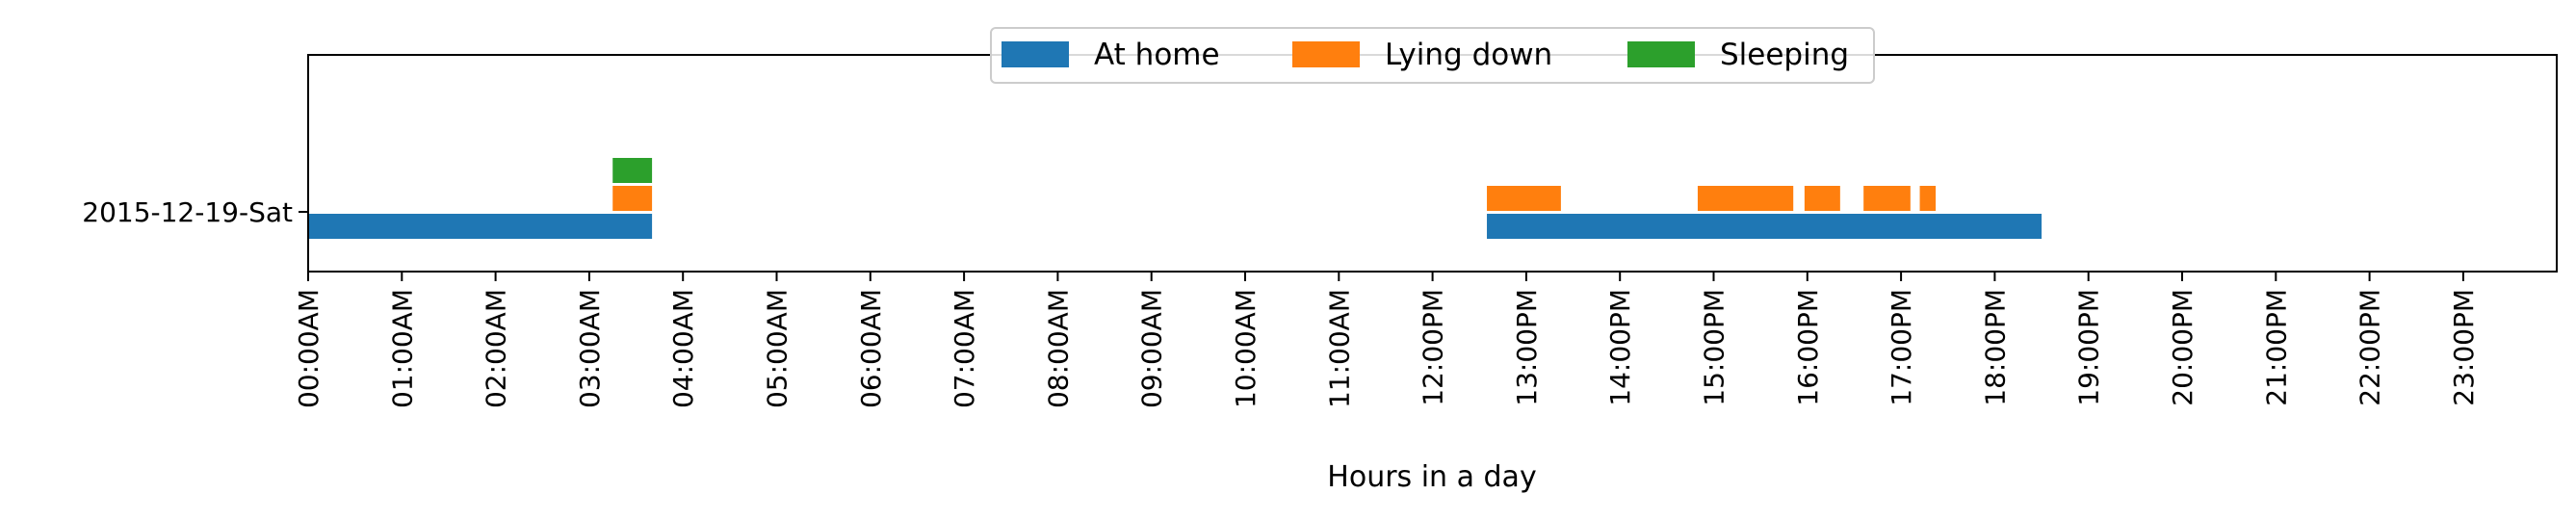  I want to click on x-tick-label: 21:00PM, so click(2276, 347).